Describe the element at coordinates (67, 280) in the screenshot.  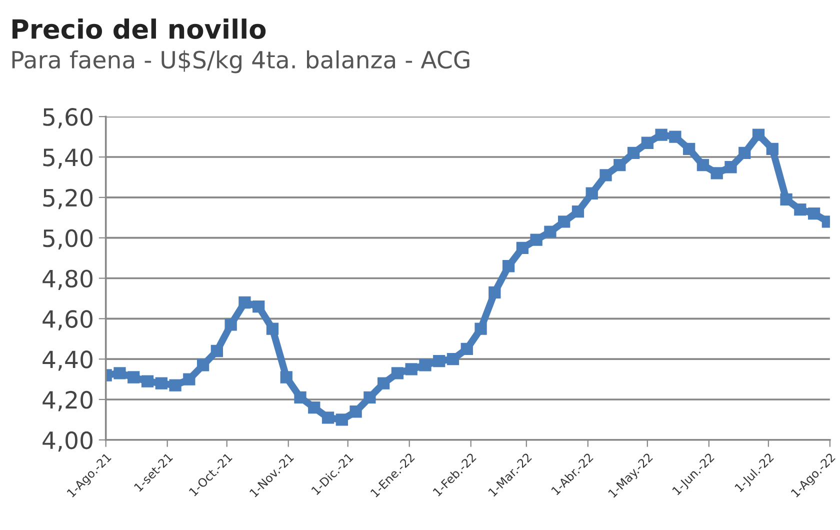
I see `y-tick-label: 4,80` at that location.